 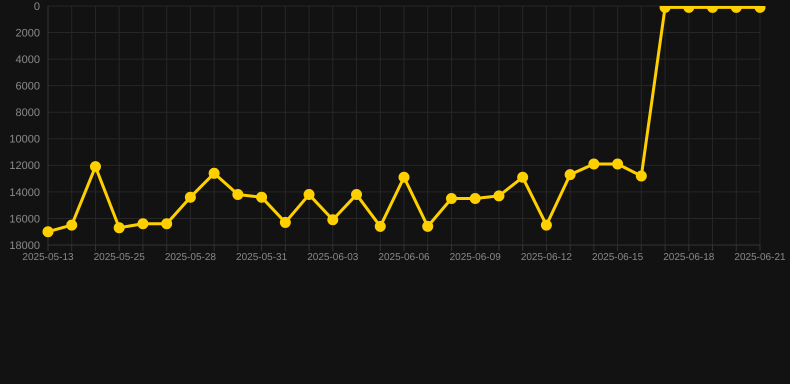 I want to click on y-tick-label: 12000, so click(x=24, y=166).